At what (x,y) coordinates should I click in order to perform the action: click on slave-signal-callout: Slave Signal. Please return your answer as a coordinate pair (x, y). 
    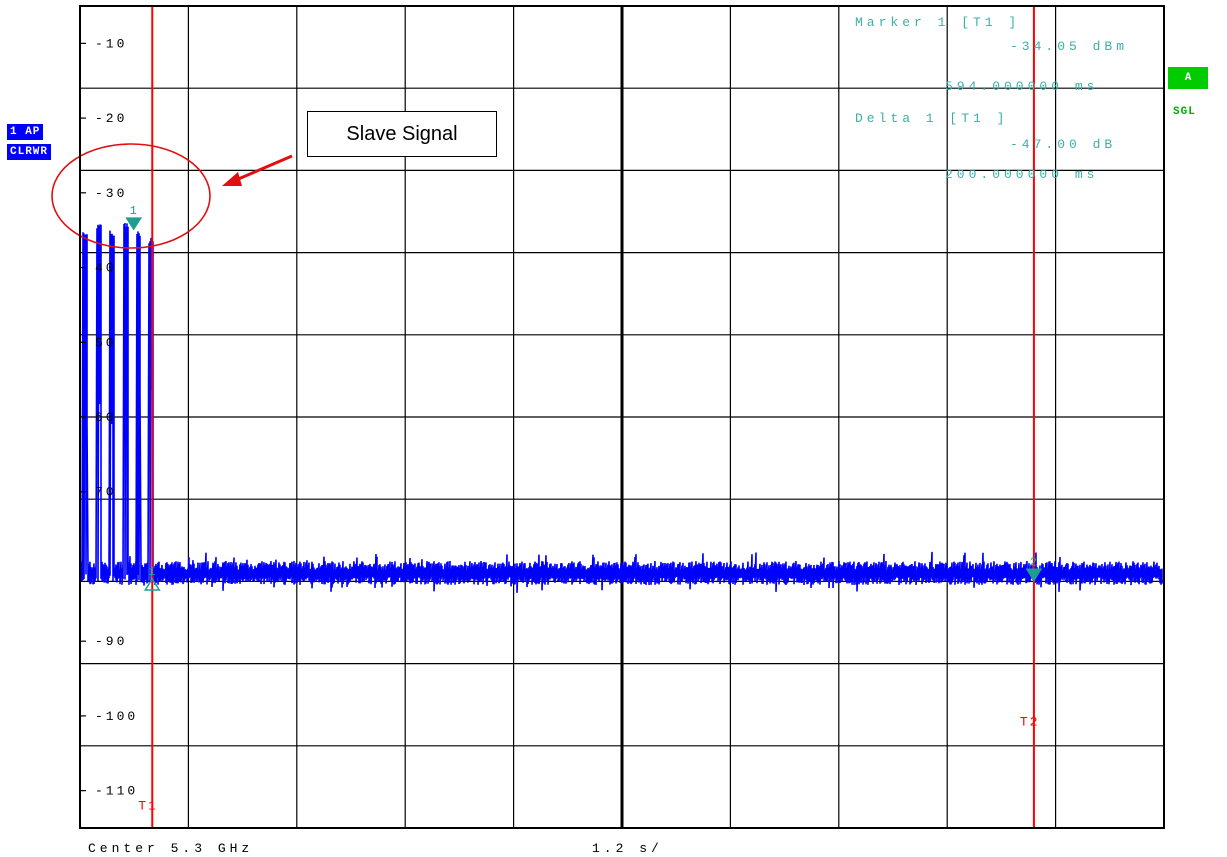
    Looking at the image, I should click on (402, 134).